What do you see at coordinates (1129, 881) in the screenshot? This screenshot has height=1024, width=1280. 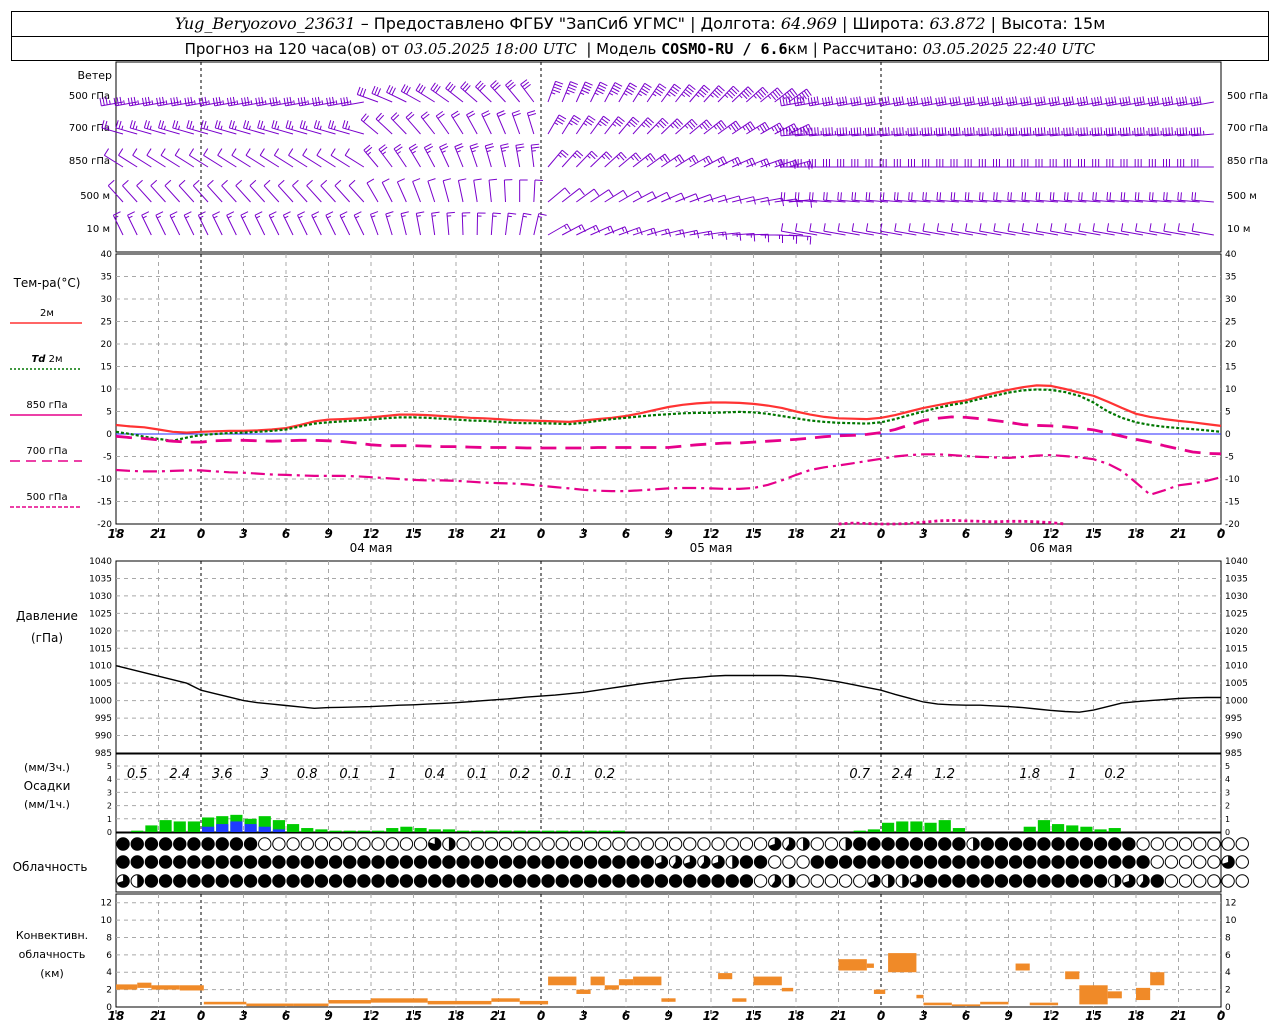 I see `cloud-cell-partial` at bounding box center [1129, 881].